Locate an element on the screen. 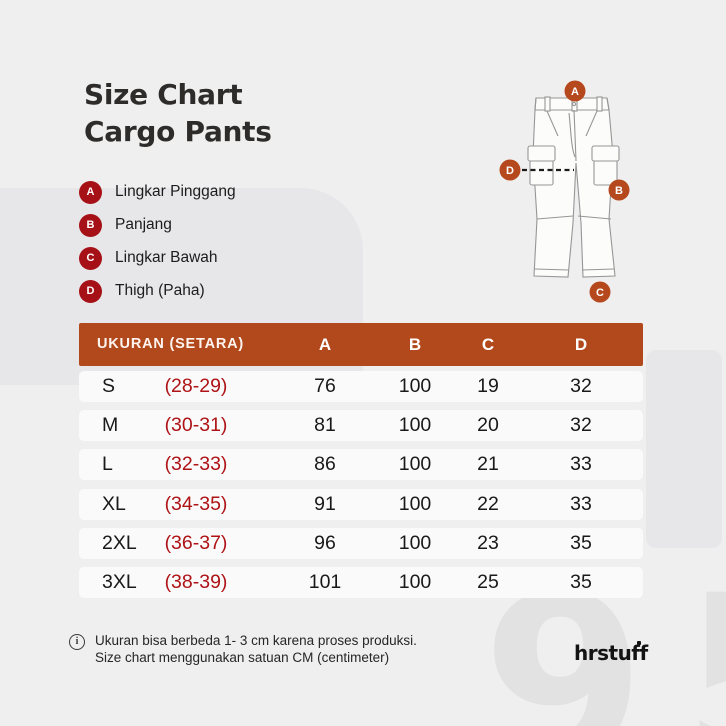 The width and height of the screenshot is (726, 726). legend-item-c: C Lingkar Bawah is located at coordinates (148, 258).